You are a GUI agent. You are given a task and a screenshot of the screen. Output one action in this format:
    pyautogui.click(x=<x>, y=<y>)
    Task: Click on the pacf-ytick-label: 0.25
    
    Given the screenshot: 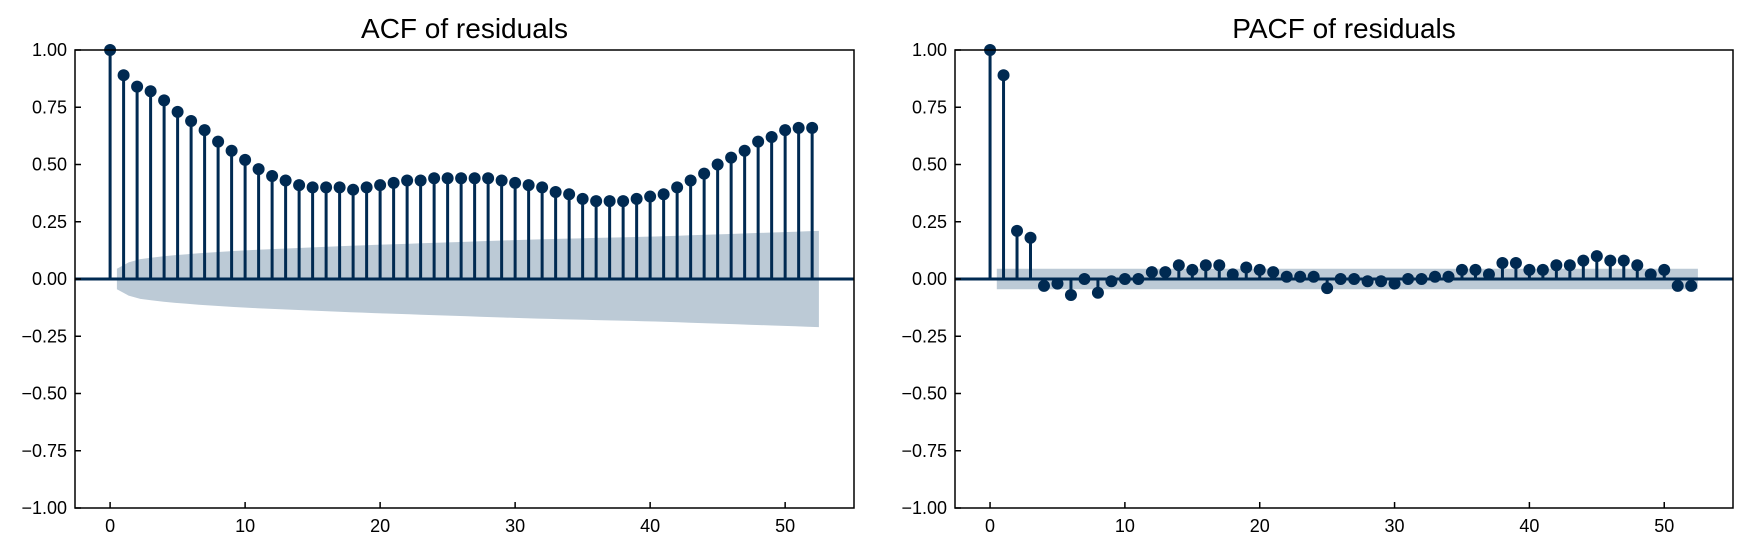 What is the action you would take?
    pyautogui.click(x=929, y=222)
    